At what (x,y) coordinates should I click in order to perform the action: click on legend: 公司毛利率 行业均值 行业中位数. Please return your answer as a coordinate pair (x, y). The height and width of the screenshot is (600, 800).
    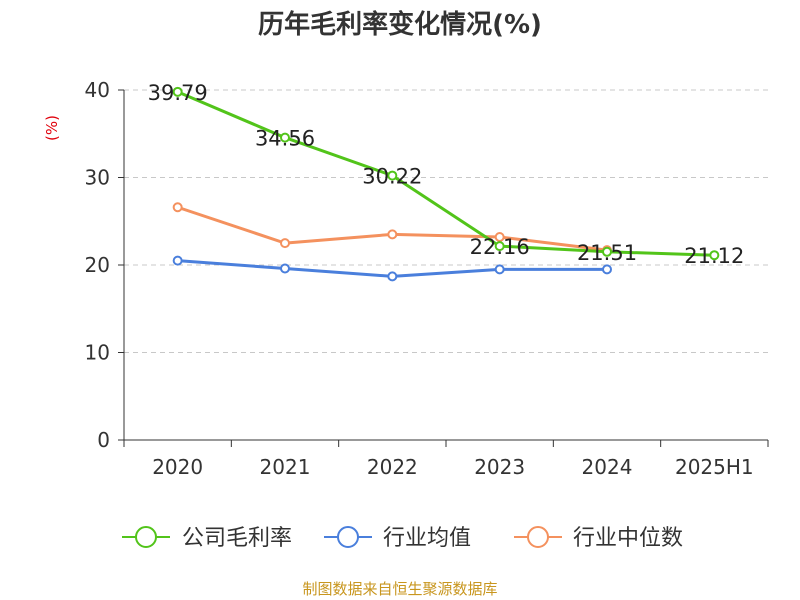
    Looking at the image, I should click on (402, 538).